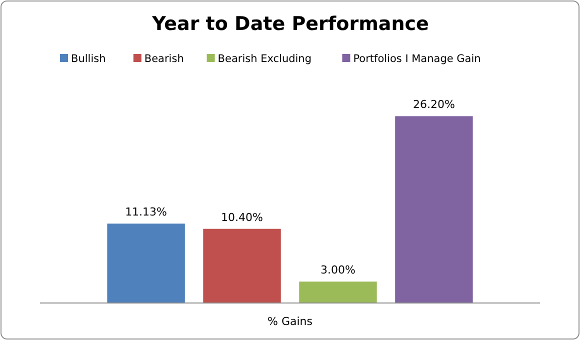 The image size is (581, 341). Describe the element at coordinates (338, 270) in the screenshot. I see `data-label: 3.00%` at that location.